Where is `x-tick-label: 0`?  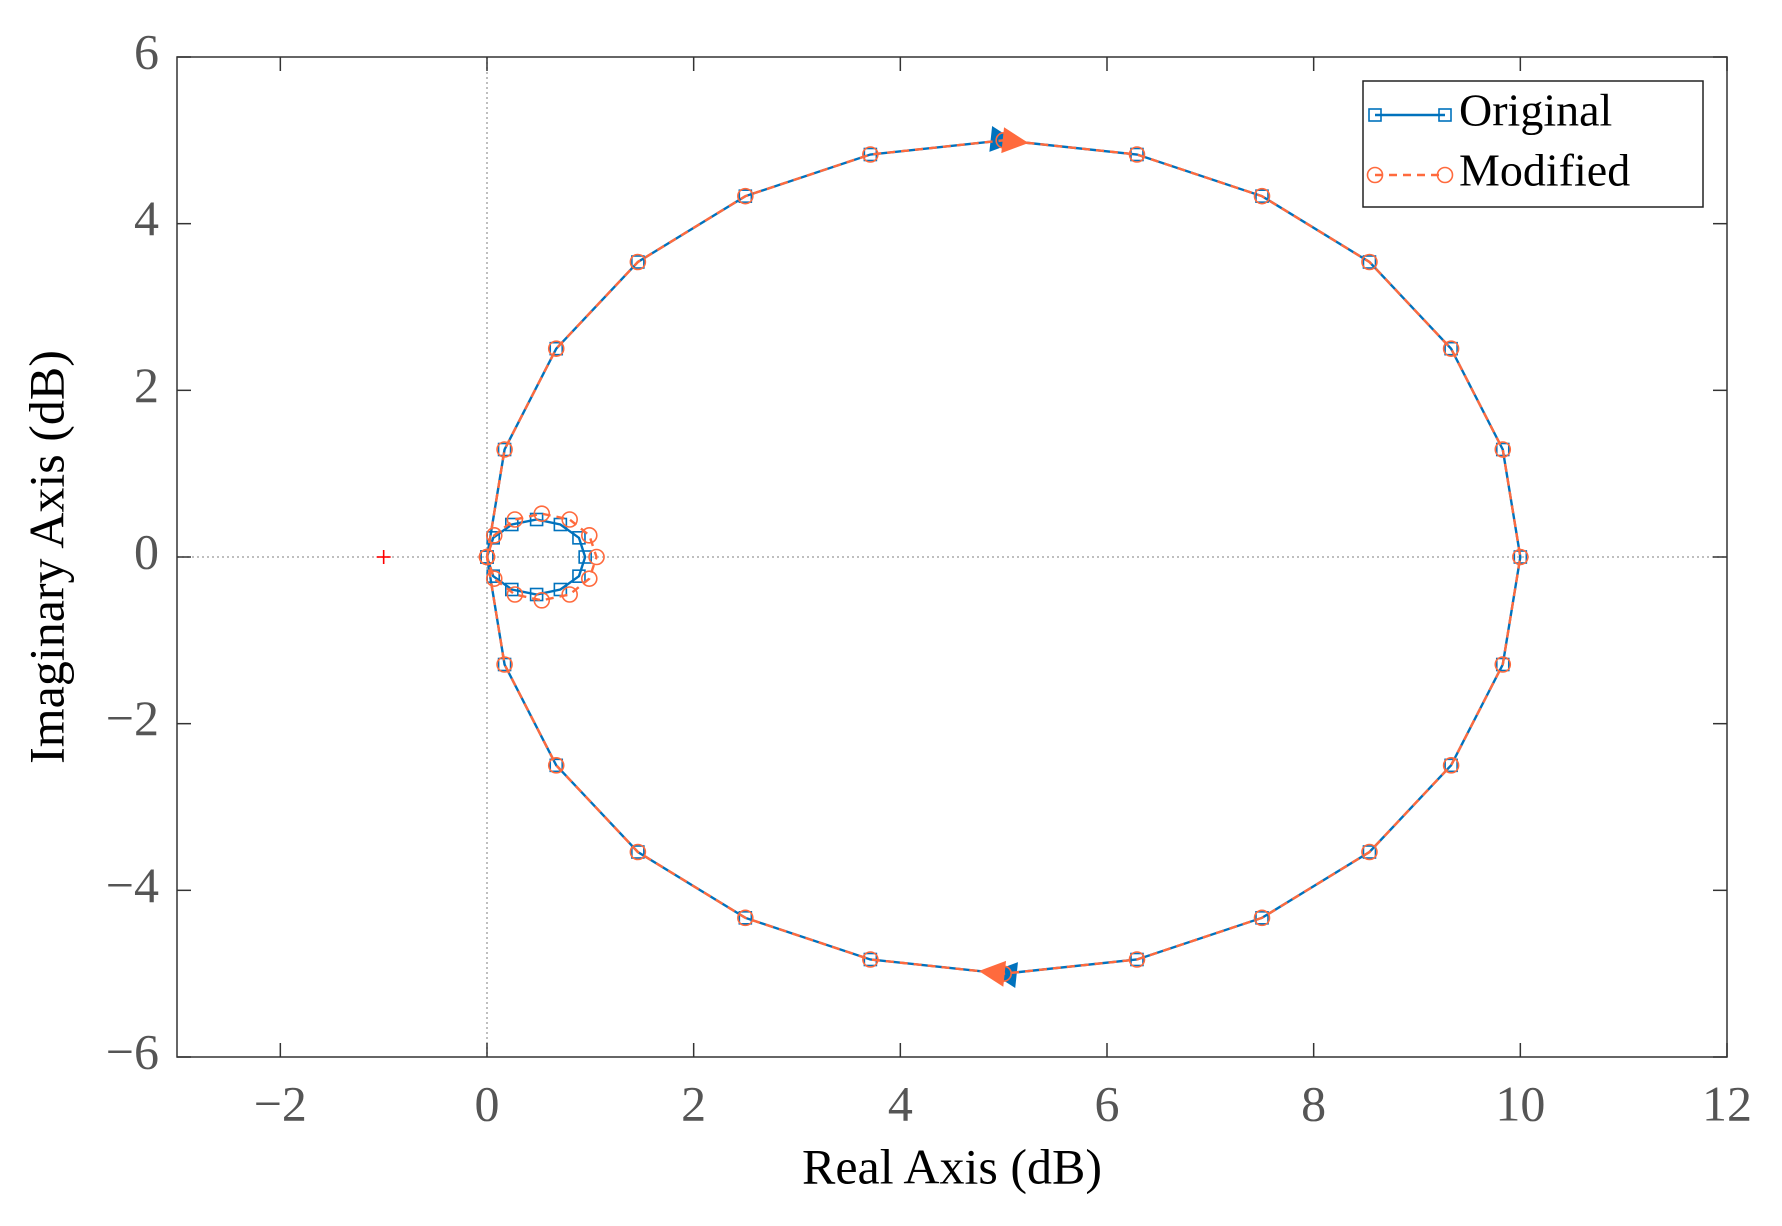 x-tick-label: 0 is located at coordinates (487, 1103).